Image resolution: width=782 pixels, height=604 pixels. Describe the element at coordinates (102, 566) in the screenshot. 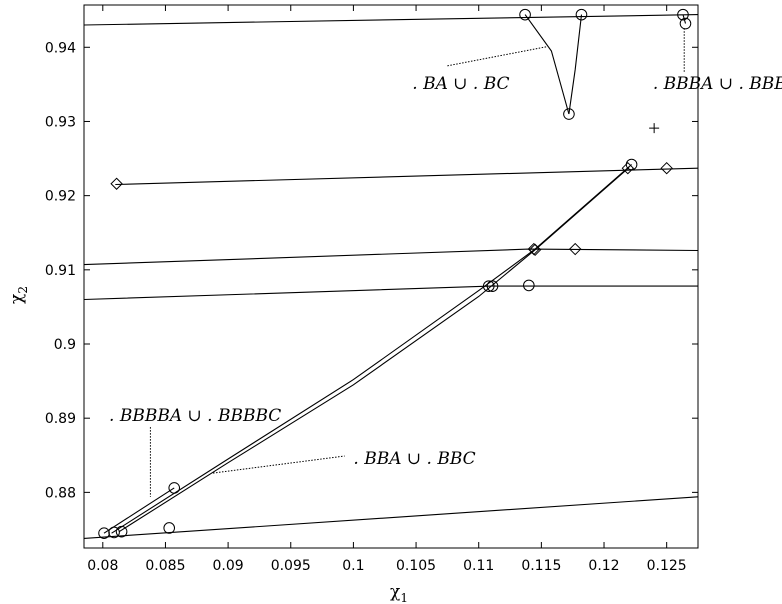

I see `x-tick-label: 0.08` at that location.